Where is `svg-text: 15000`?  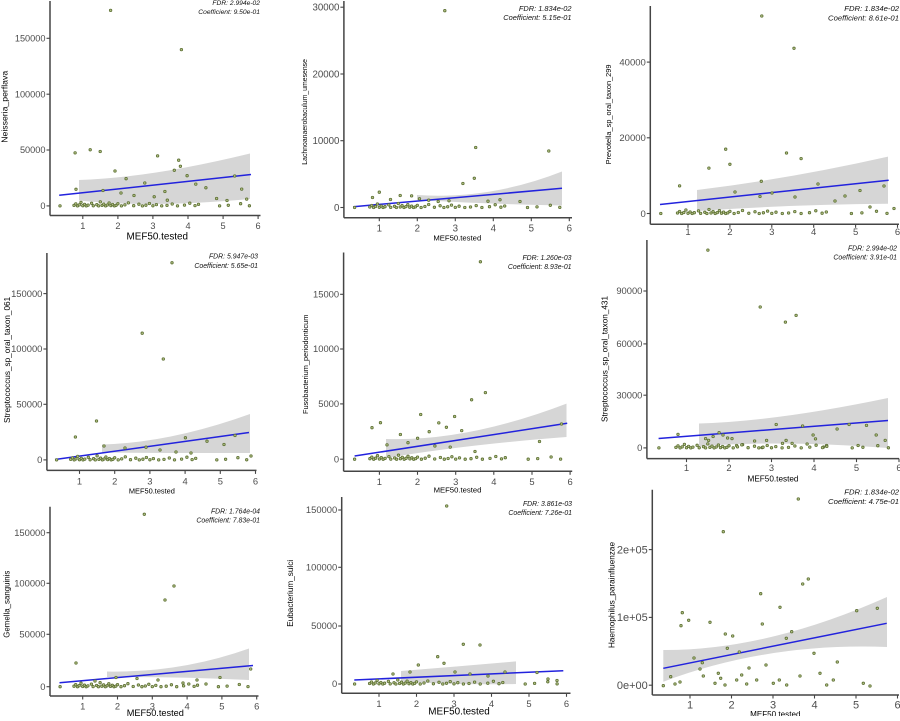
svg-text: 15000 is located at coordinates (326, 294).